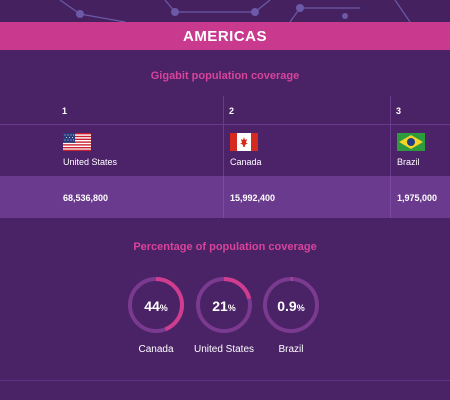 Image resolution: width=450 pixels, height=400 pixels. I want to click on network-lines-icon, so click(235, 11).